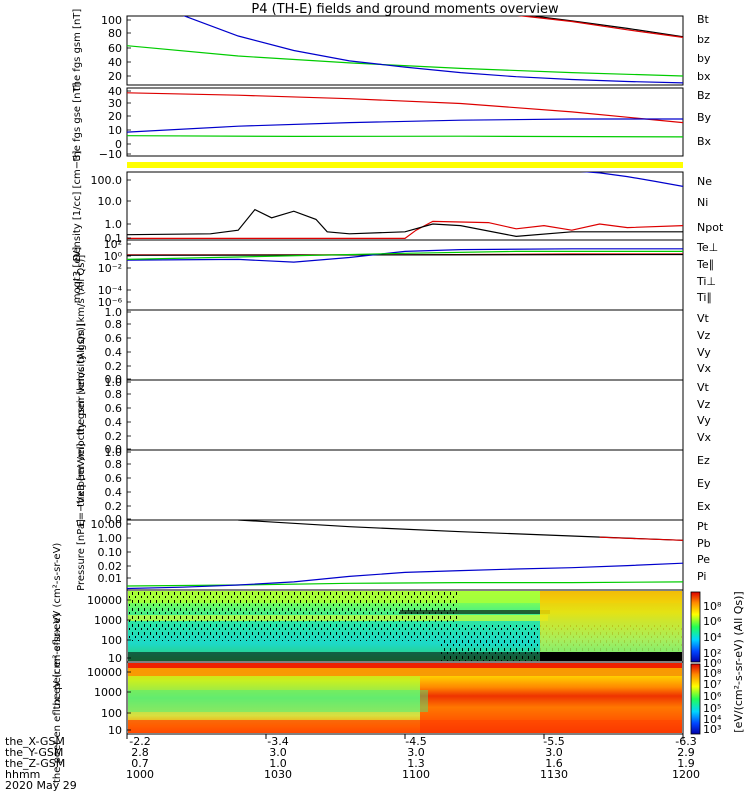  I want to click on series-group-fgs-gsm, so click(405, 50).